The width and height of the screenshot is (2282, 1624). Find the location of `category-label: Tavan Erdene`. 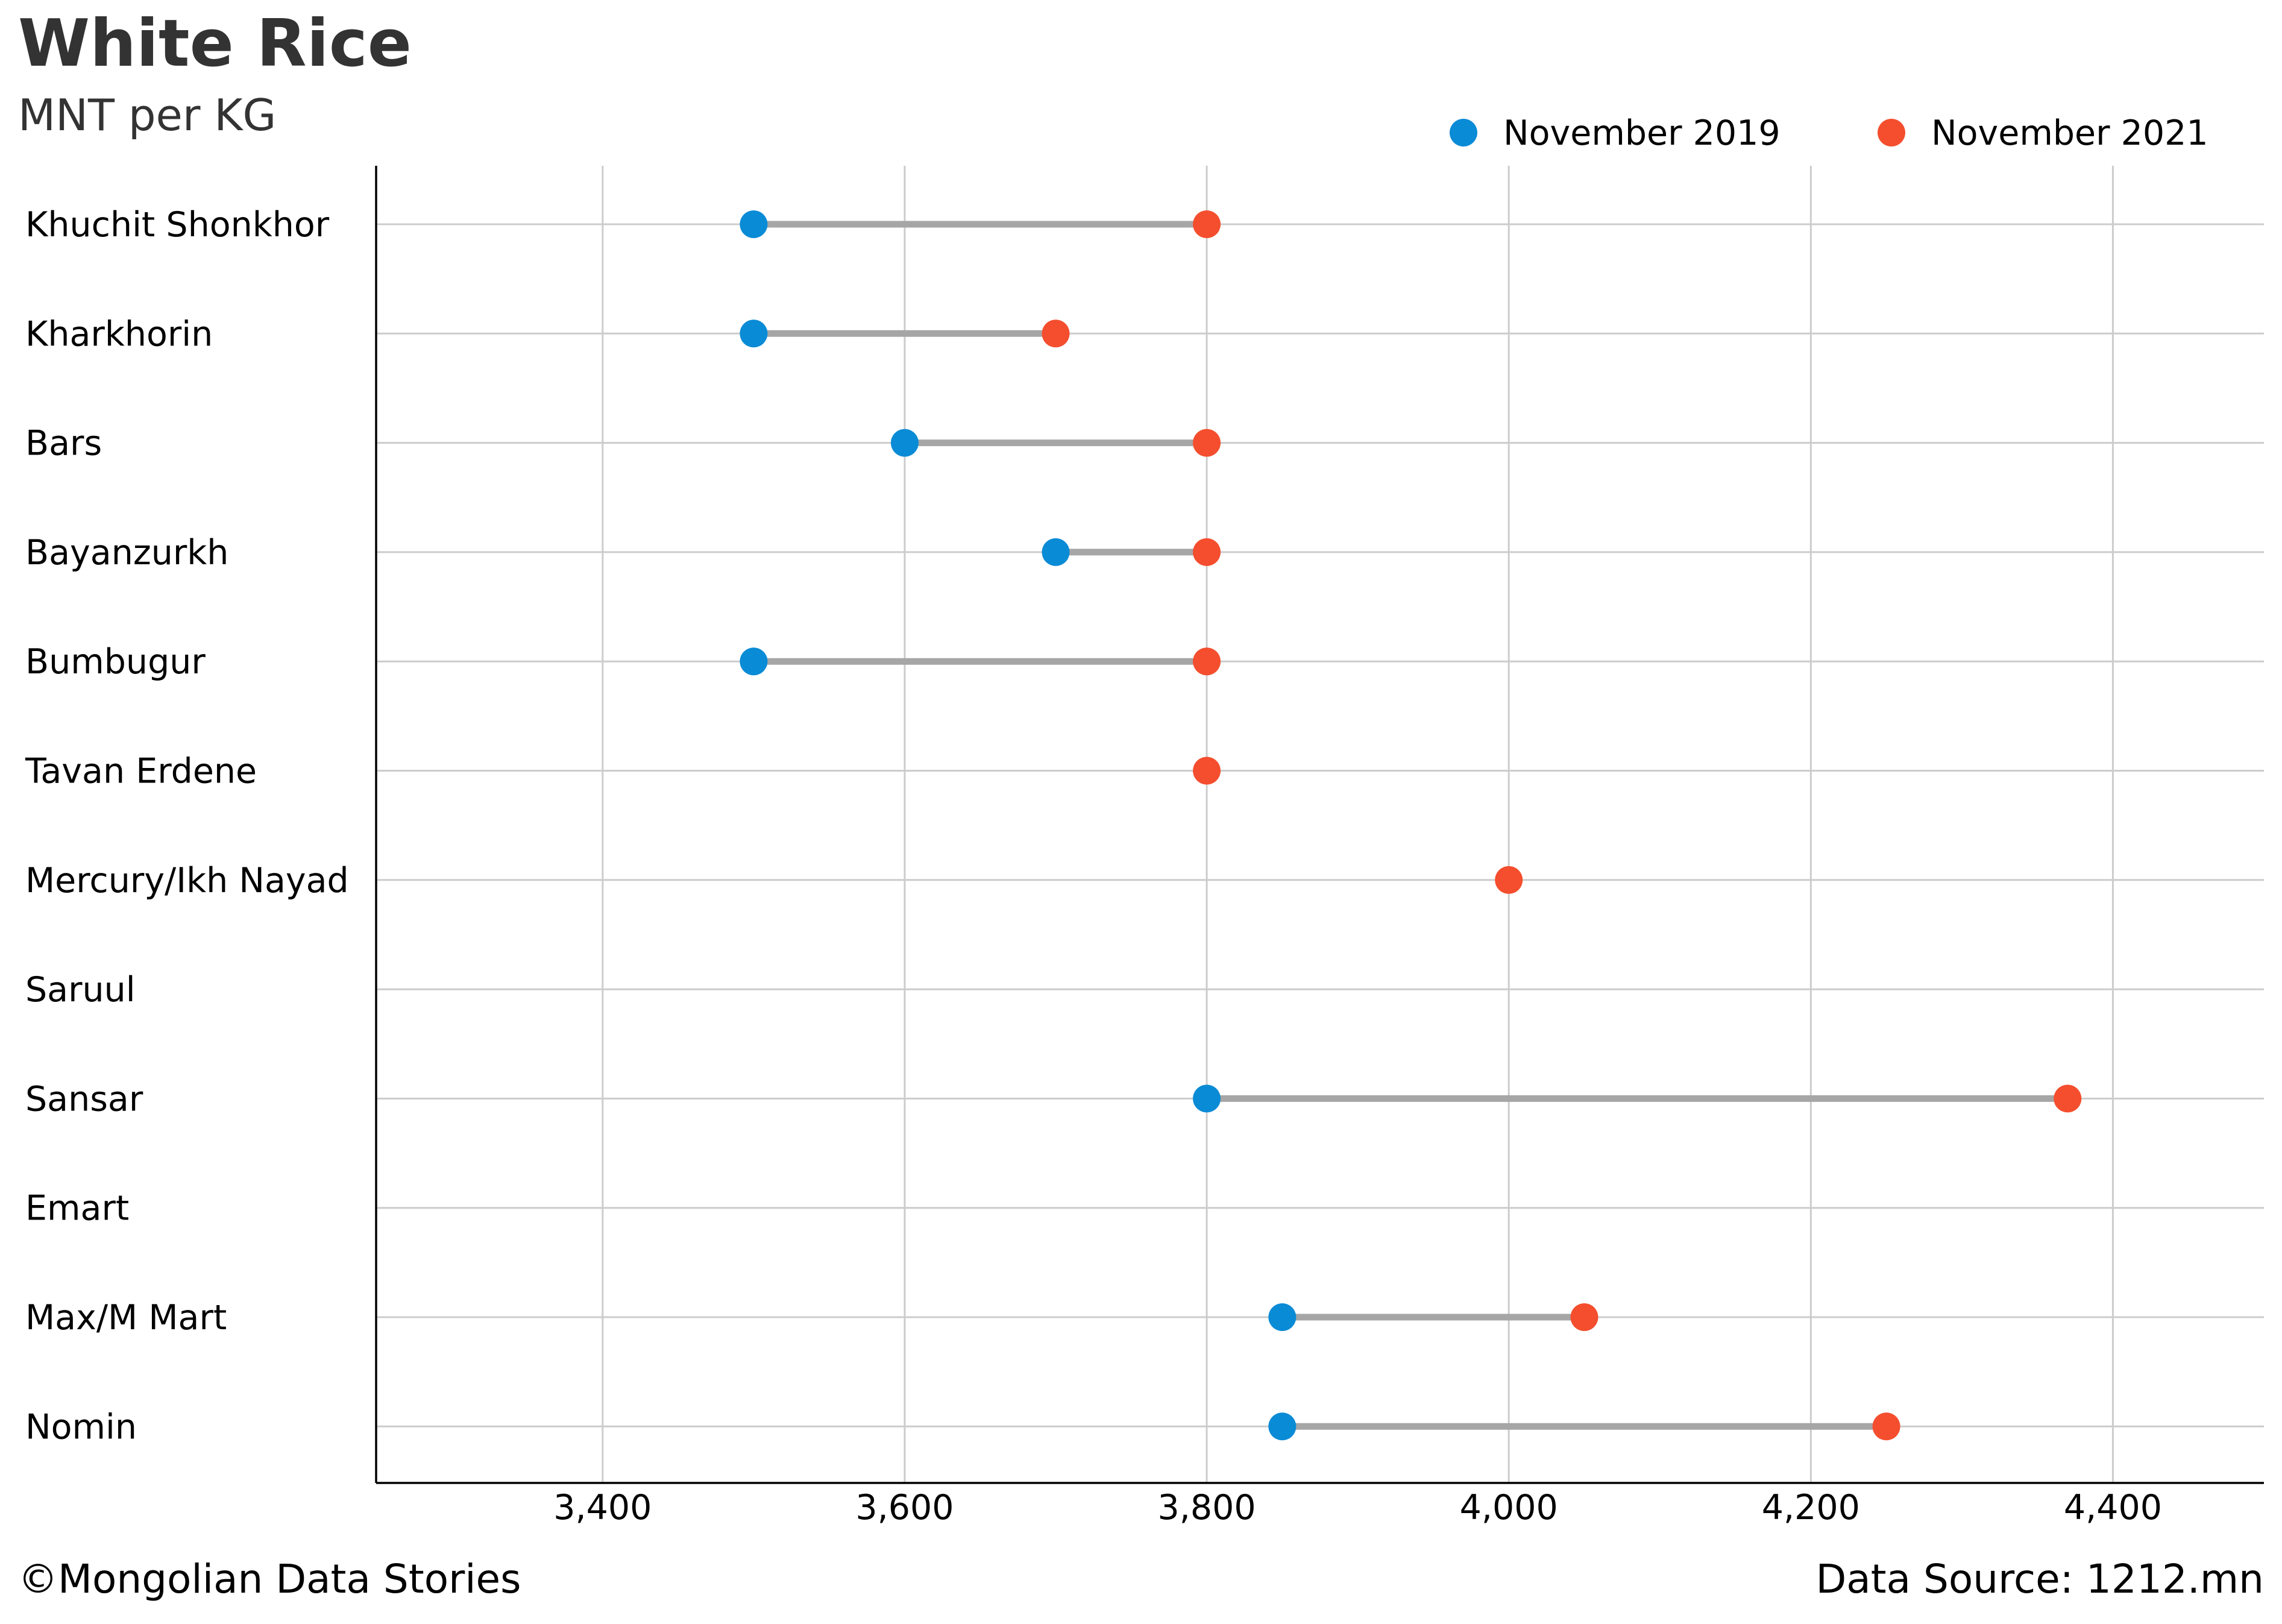

category-label: Tavan Erdene is located at coordinates (141, 772).